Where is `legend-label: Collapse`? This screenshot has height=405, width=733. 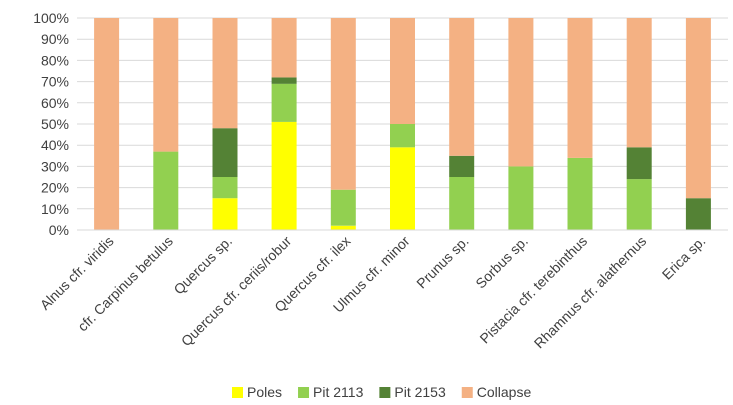 legend-label: Collapse is located at coordinates (504, 392).